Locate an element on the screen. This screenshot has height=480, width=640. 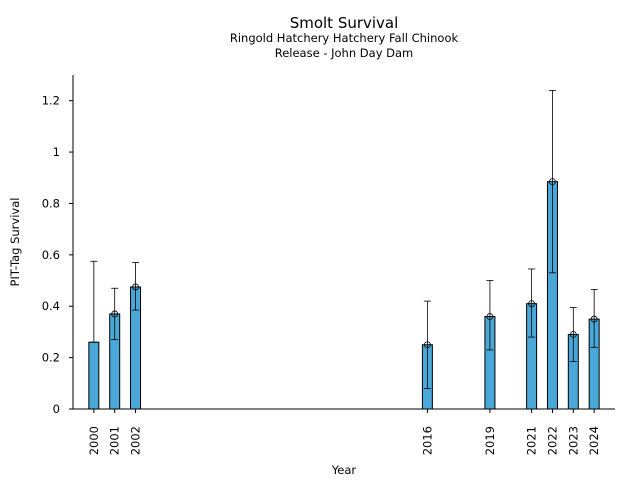
y-tick-label: 1.2 is located at coordinates (51, 101).